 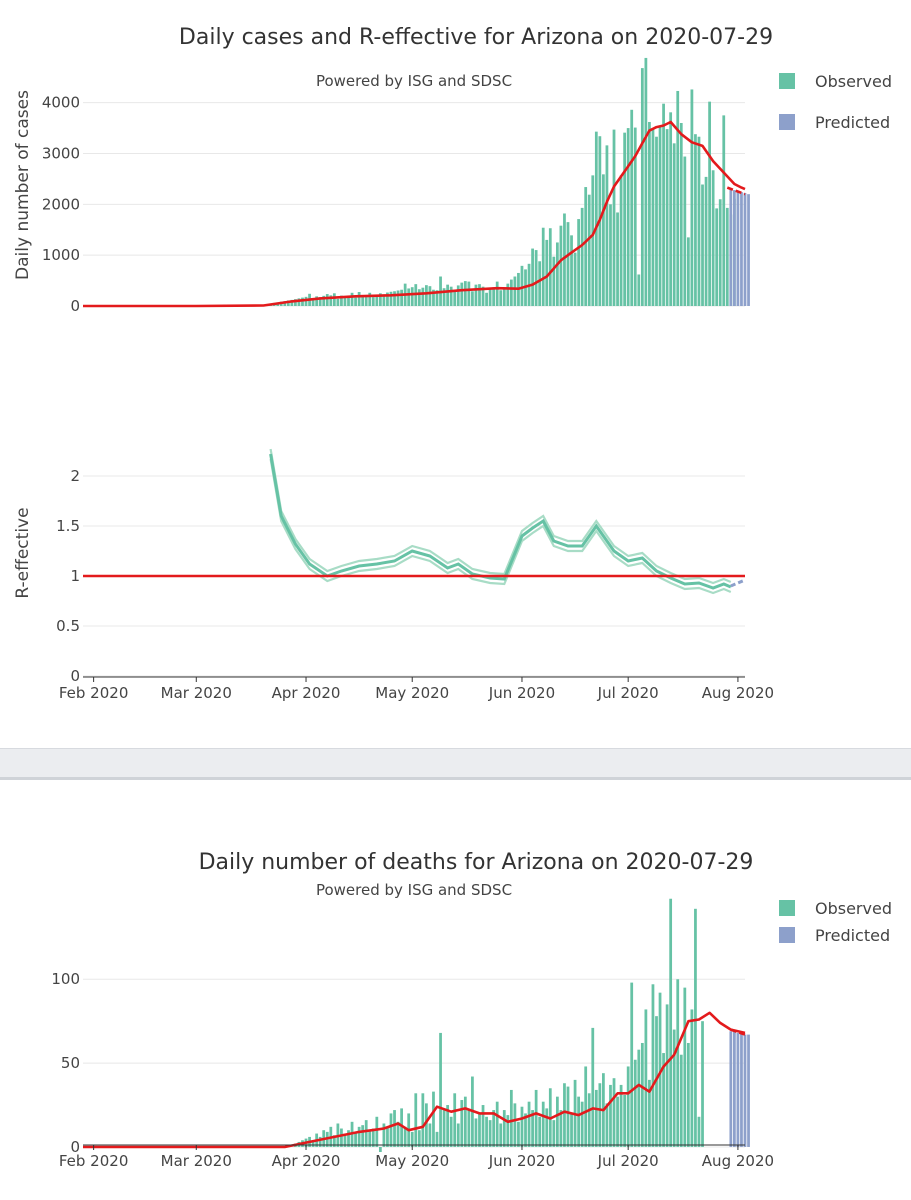 What do you see at coordinates (835, 922) in the screenshot?
I see `deaths-legend: Observed Predicted` at bounding box center [835, 922].